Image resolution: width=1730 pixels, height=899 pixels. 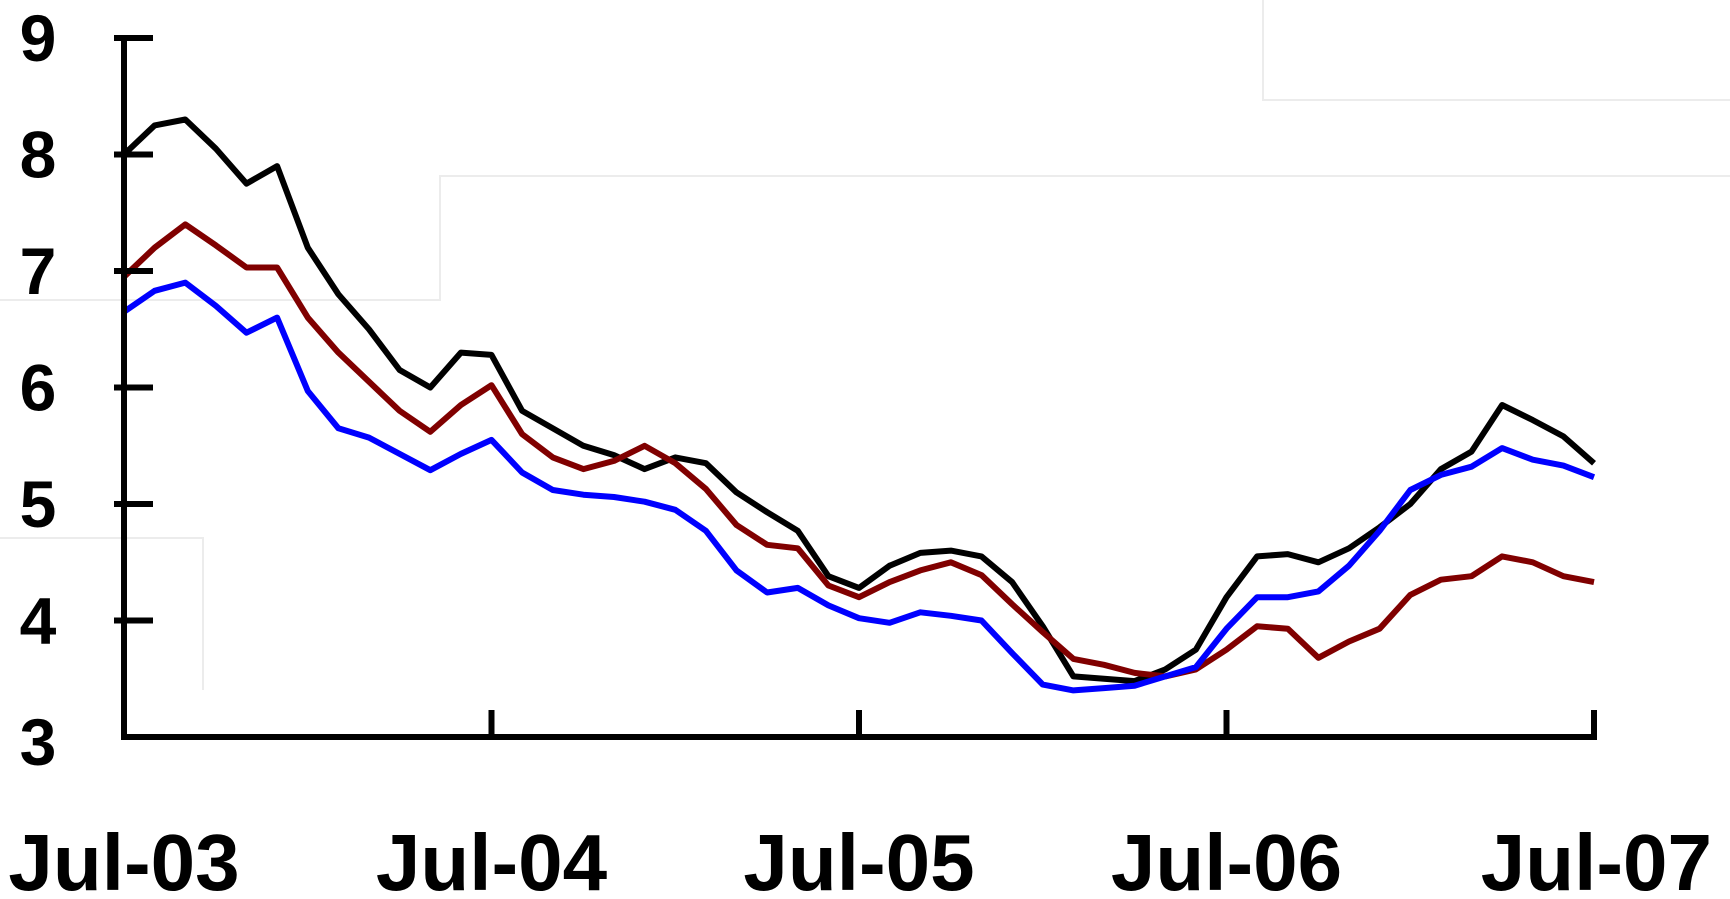 What do you see at coordinates (858, 858) in the screenshot?
I see `x-tick-label: Jul-05` at bounding box center [858, 858].